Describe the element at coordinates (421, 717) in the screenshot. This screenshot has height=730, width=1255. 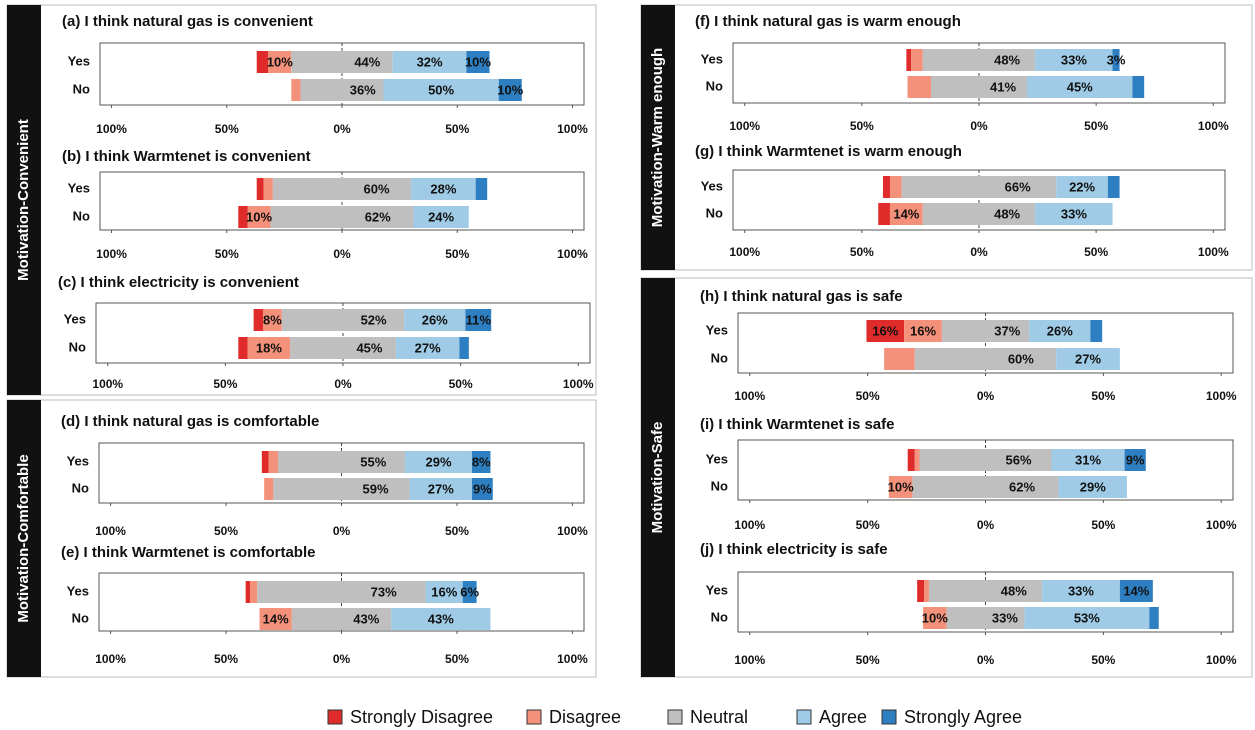
I see `legend-label: Strongly Disagree` at that location.